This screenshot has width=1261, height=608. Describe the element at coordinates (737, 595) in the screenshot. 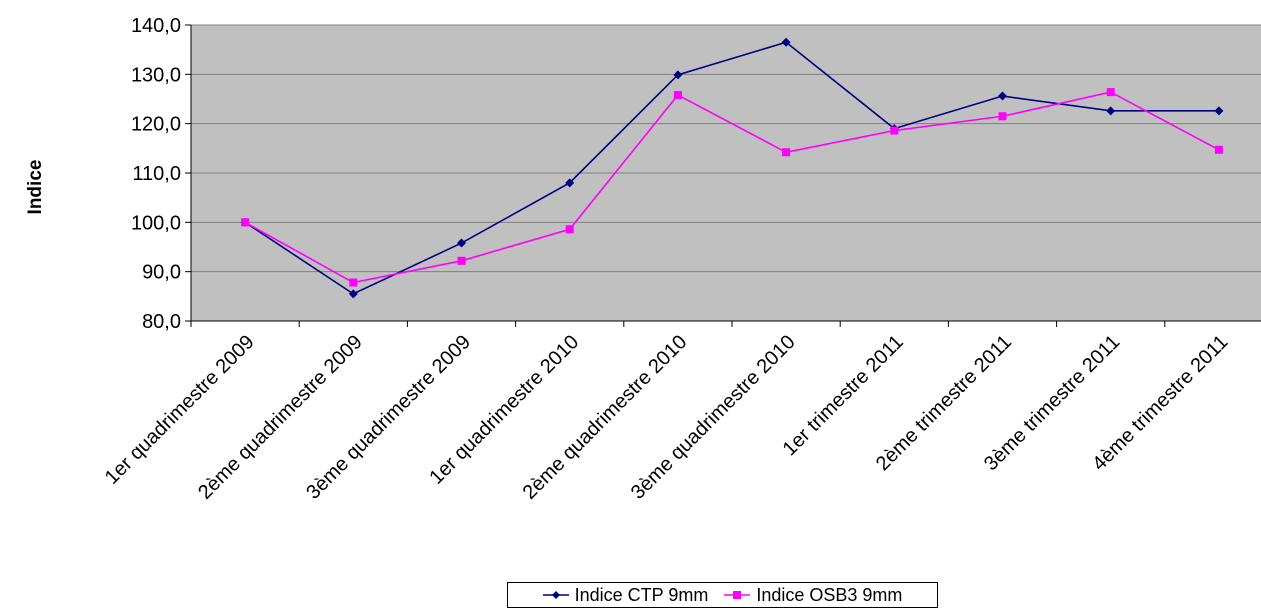

I see `square-marker-icon` at that location.